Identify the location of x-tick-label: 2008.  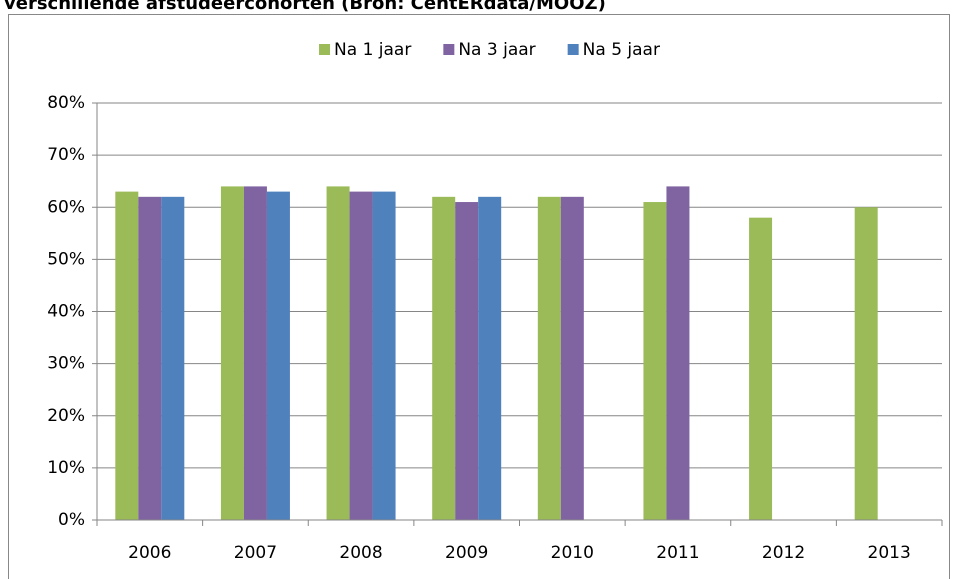
(360, 553).